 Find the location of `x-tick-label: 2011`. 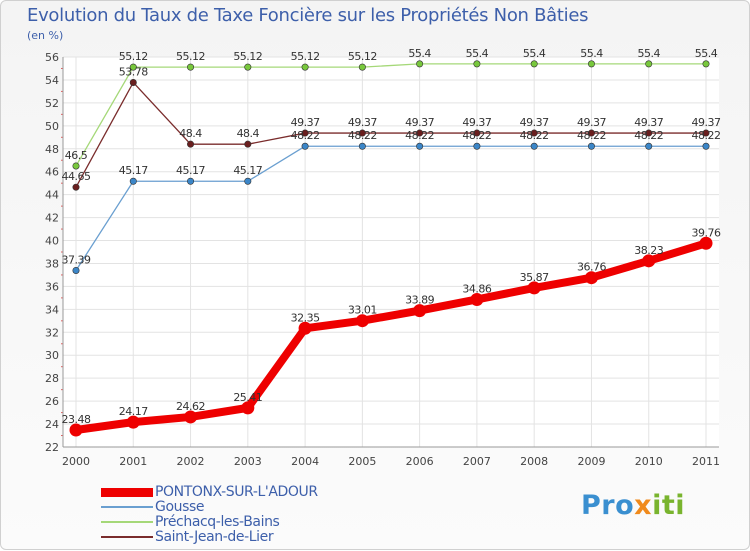

x-tick-label: 2011 is located at coordinates (706, 461).